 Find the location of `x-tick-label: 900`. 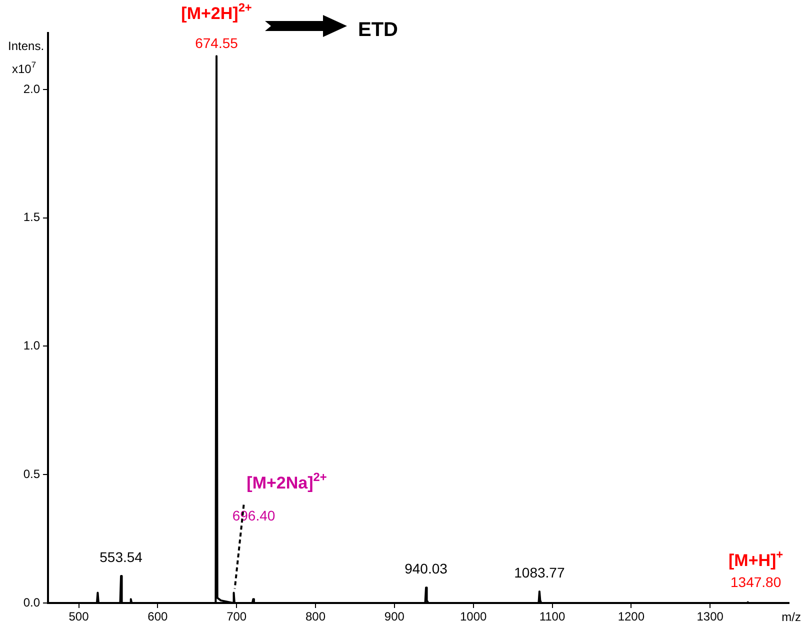

x-tick-label: 900 is located at coordinates (394, 616).